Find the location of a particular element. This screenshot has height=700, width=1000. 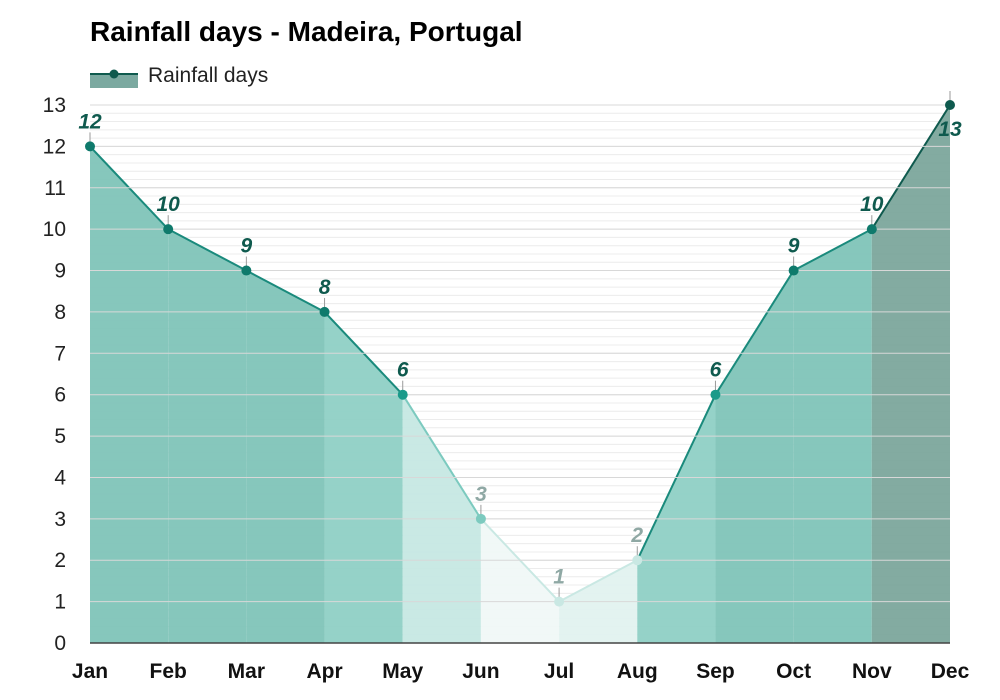

data-point-nov is located at coordinates (871, 229).